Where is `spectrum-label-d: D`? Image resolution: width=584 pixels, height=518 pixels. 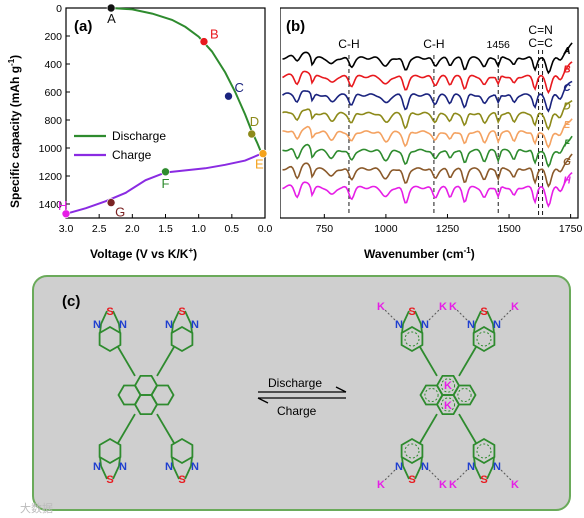 spectrum-label-d: D is located at coordinates (566, 107).